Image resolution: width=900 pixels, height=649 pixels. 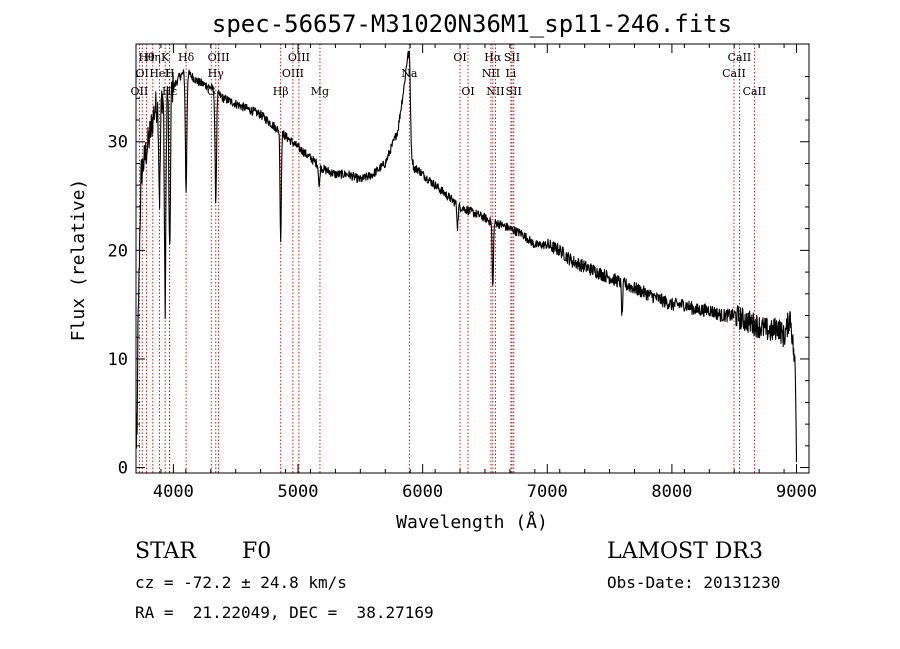 What do you see at coordinates (78, 260) in the screenshot?
I see `y-axis-label: Flux (relative)` at bounding box center [78, 260].